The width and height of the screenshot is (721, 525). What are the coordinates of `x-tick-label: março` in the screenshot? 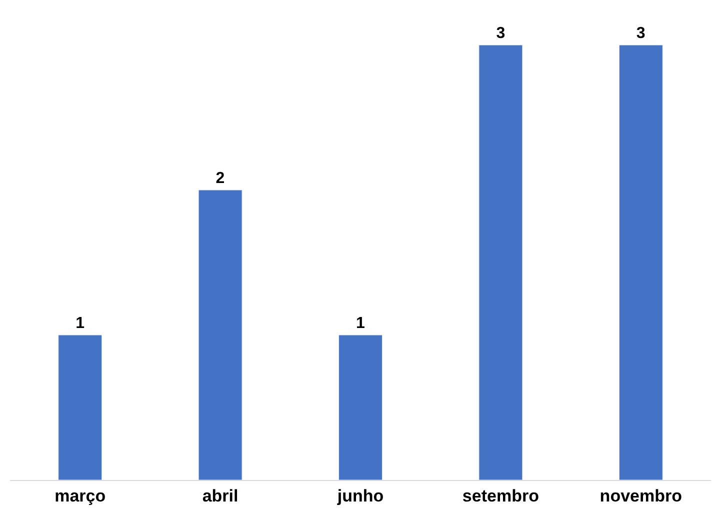 It's located at (80, 496).